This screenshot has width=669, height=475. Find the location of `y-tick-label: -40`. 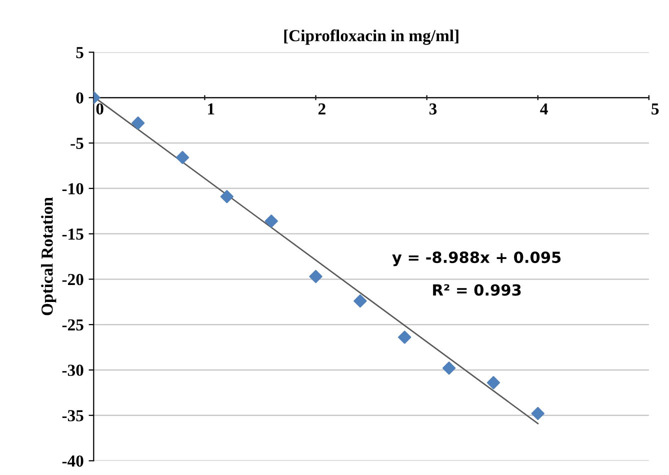

y-tick-label: -40 is located at coordinates (73, 461).